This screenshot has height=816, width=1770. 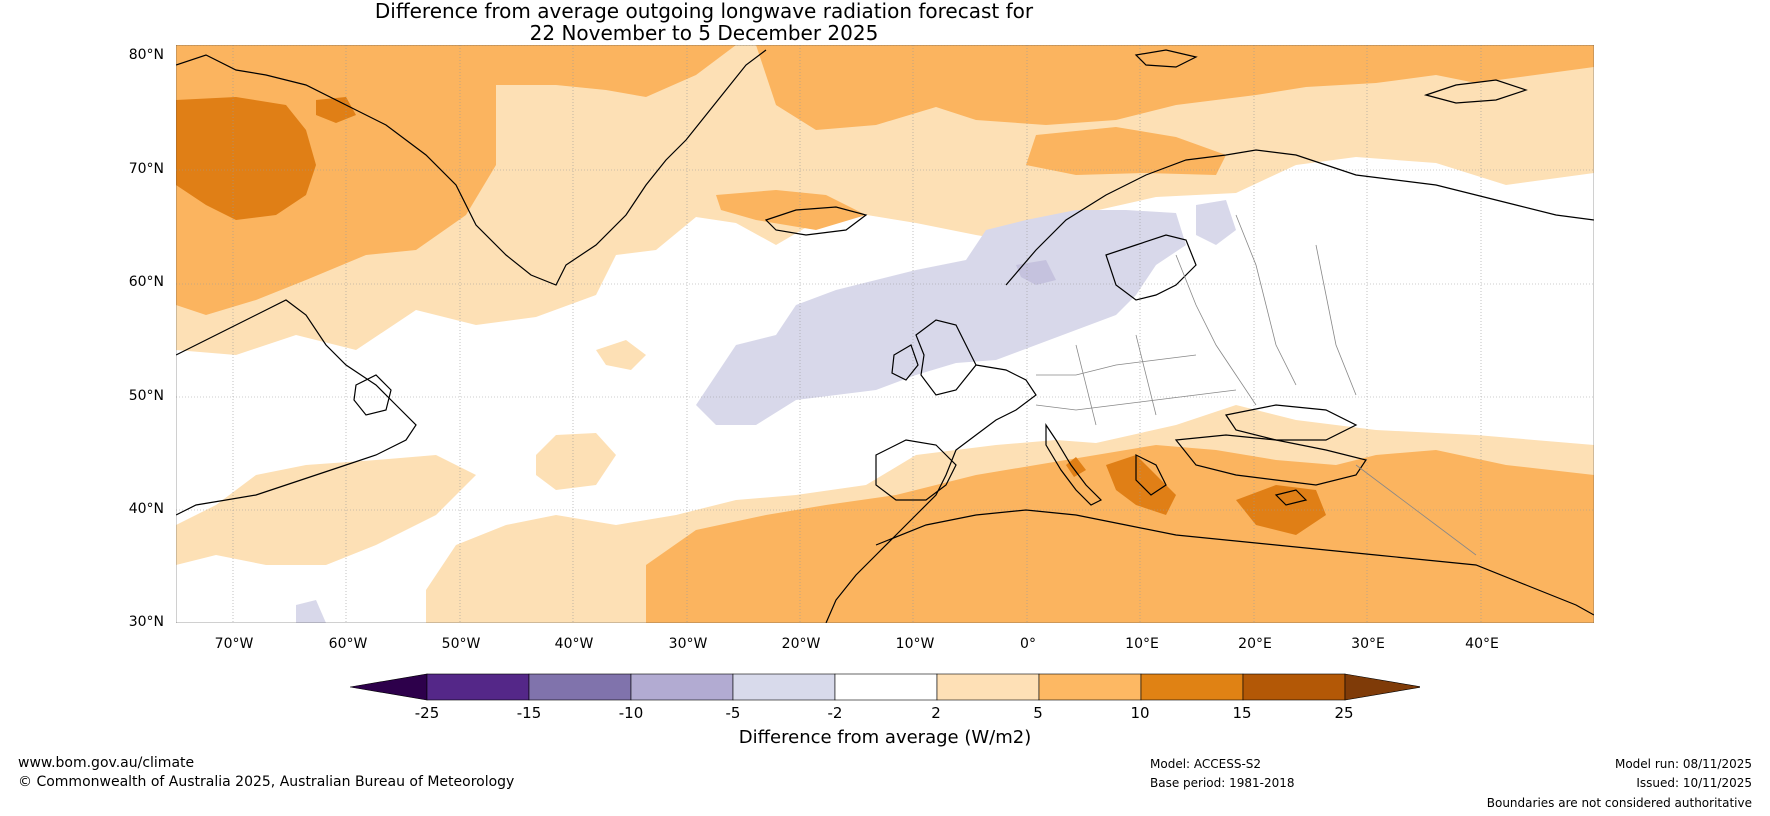 What do you see at coordinates (1151, 267) in the screenshot?
I see `coastline-baltic` at bounding box center [1151, 267].